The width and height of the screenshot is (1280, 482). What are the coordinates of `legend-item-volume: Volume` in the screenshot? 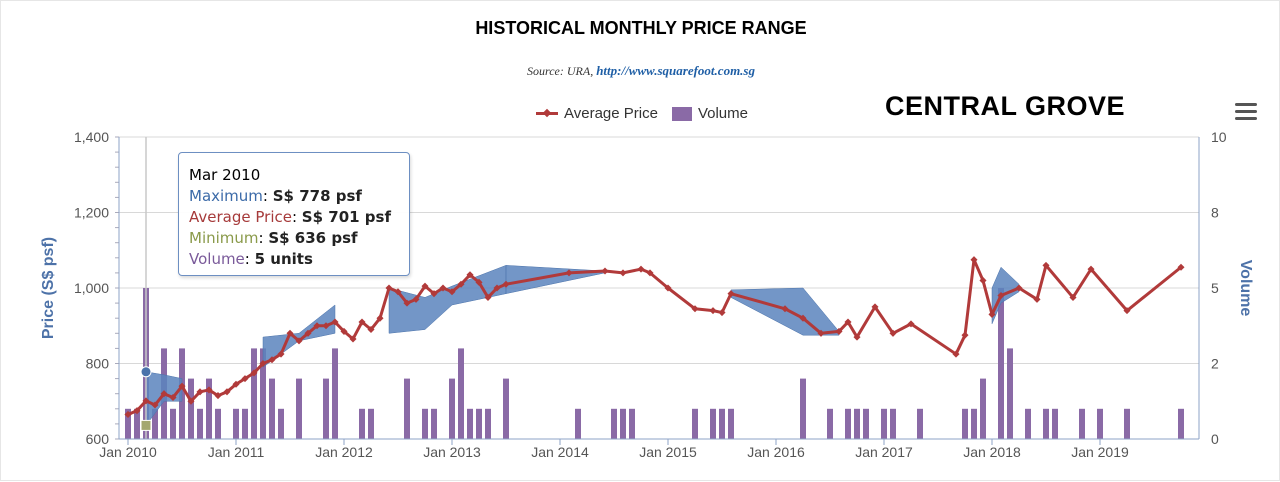 It's located at (709, 113).